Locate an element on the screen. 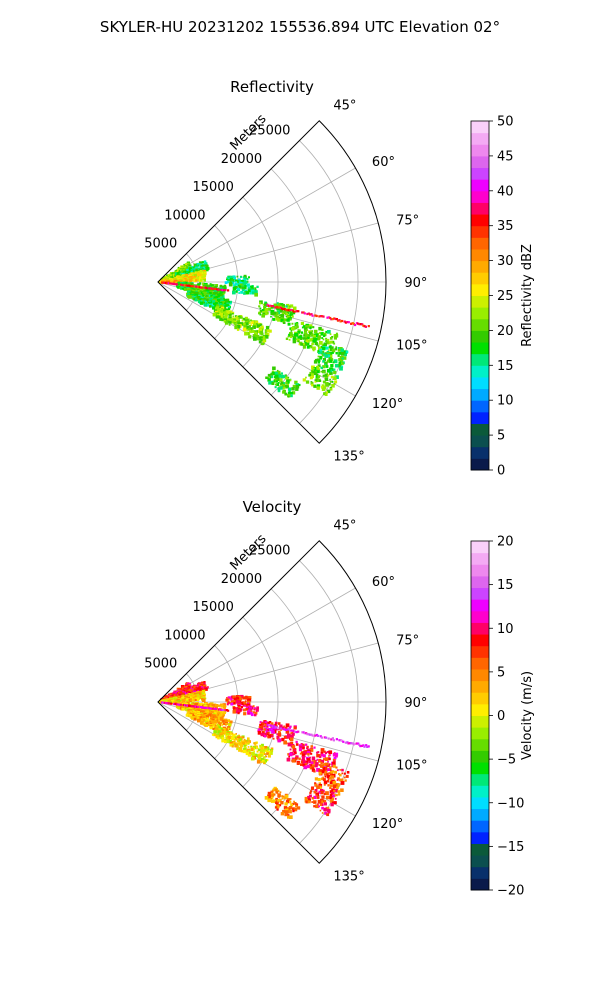 This screenshot has width=600, height=1004. colorbar-tick-label: −10 is located at coordinates (510, 803).